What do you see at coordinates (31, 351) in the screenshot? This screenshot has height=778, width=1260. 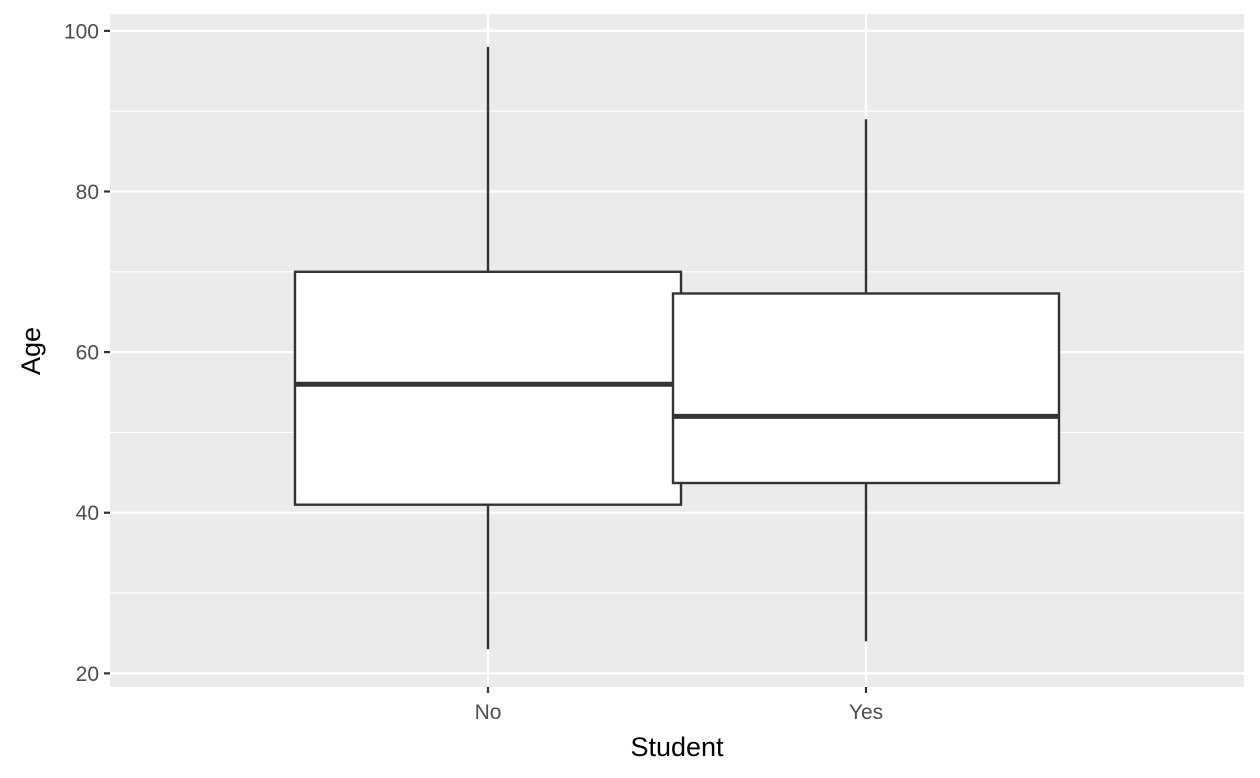 I see `y-axis-title: Age` at bounding box center [31, 351].